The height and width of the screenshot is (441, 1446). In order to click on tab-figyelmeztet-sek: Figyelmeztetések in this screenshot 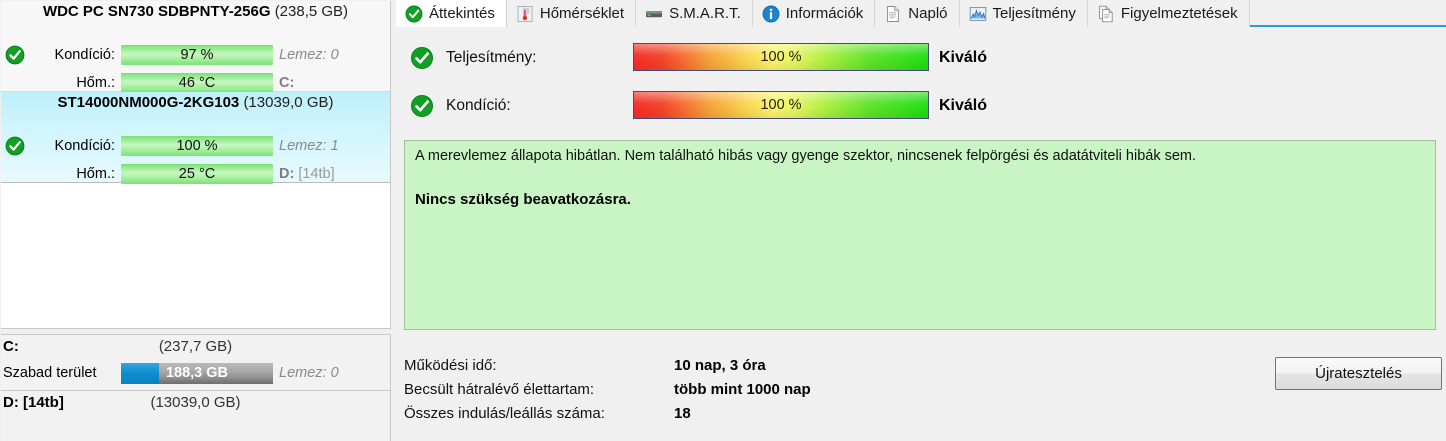, I will do `click(1168, 13)`.